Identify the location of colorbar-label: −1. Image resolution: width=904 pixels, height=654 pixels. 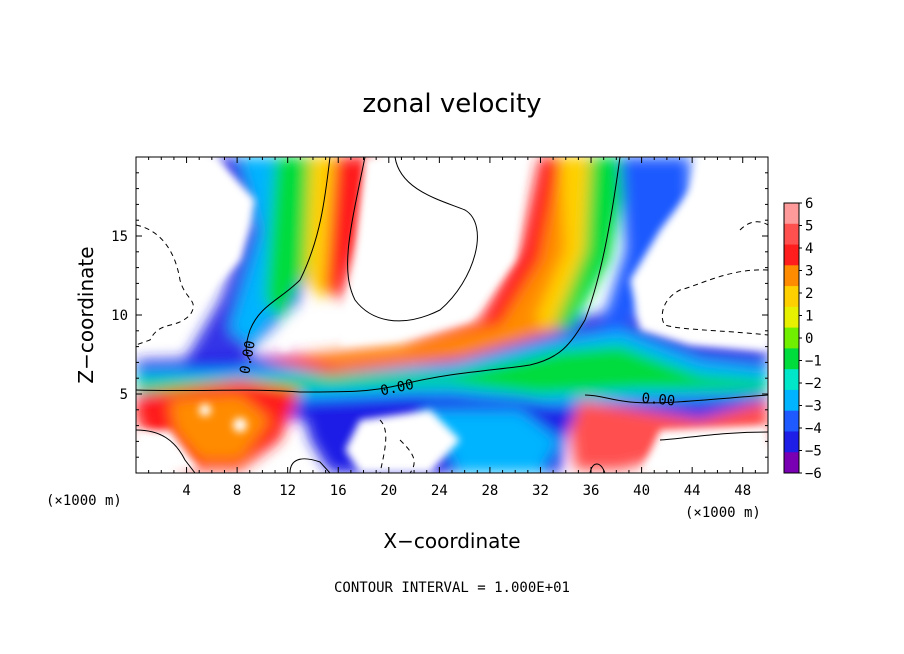
(813, 362).